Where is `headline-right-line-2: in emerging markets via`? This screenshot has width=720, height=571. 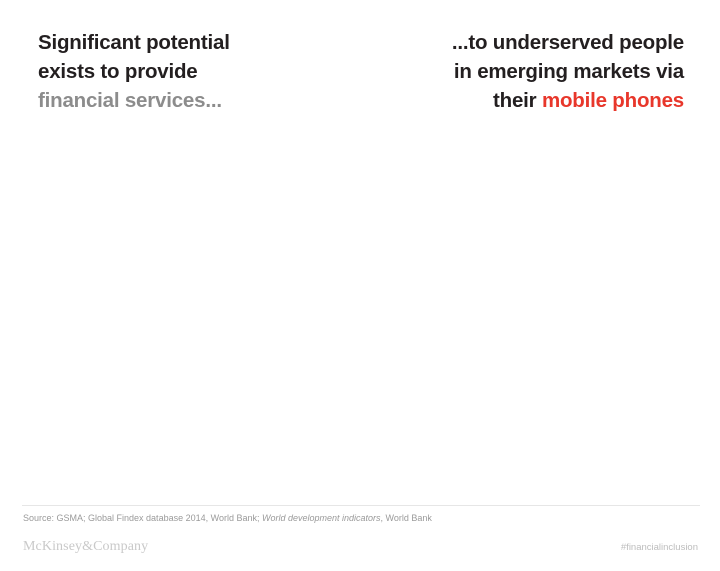 headline-right-line-2: in emerging markets via is located at coordinates (568, 71).